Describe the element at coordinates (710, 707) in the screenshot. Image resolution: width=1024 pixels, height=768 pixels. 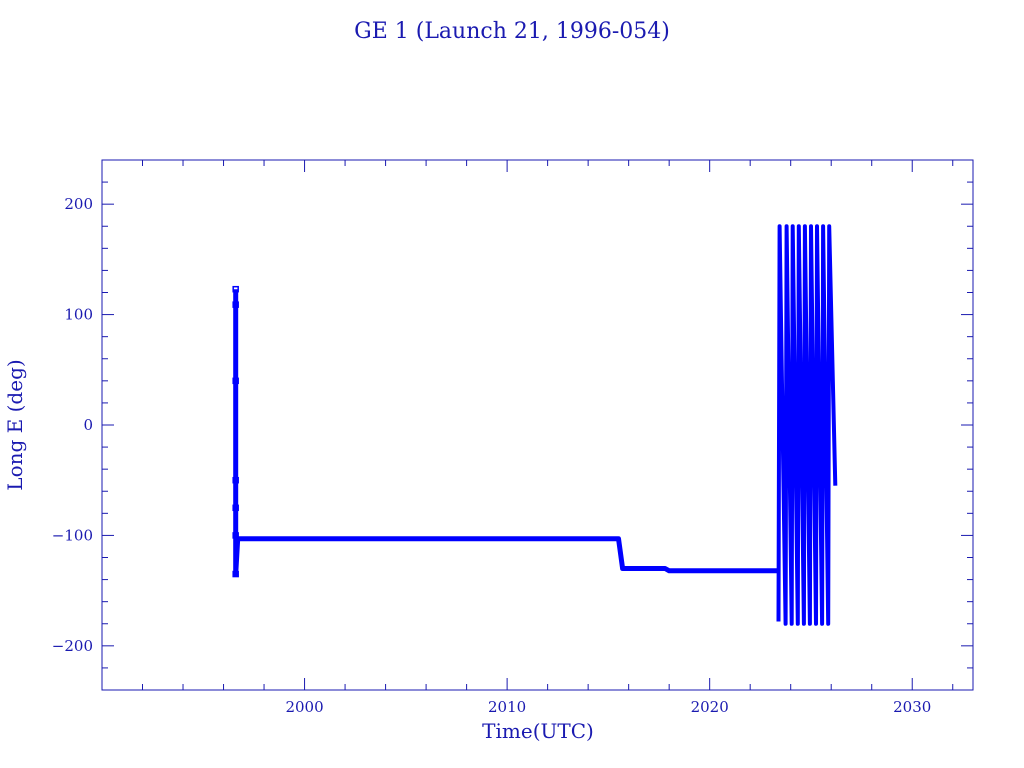
I see `x-tick-label: 2020` at that location.